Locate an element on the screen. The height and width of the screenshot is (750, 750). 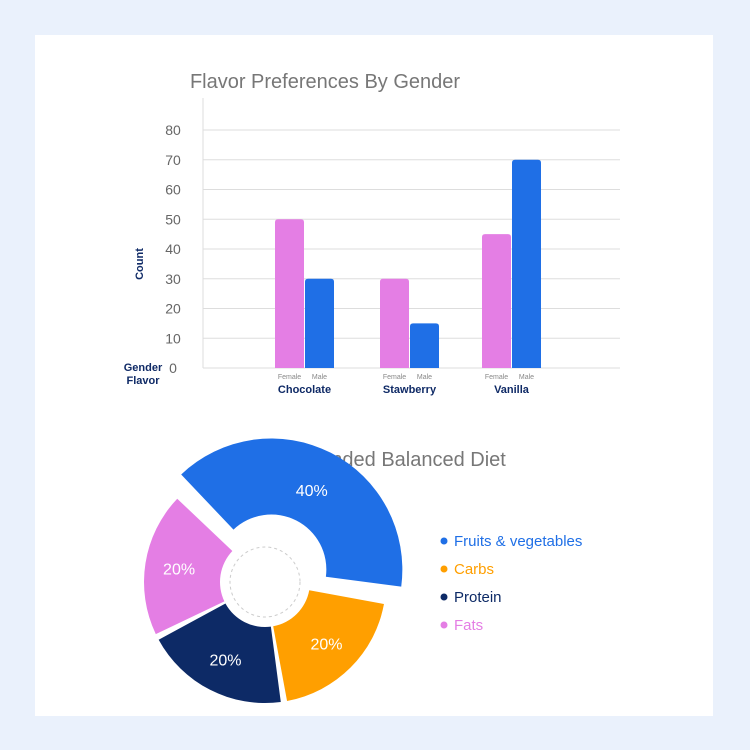
bar-chart-title: Flavor Preferences By Gender is located at coordinates (325, 82).